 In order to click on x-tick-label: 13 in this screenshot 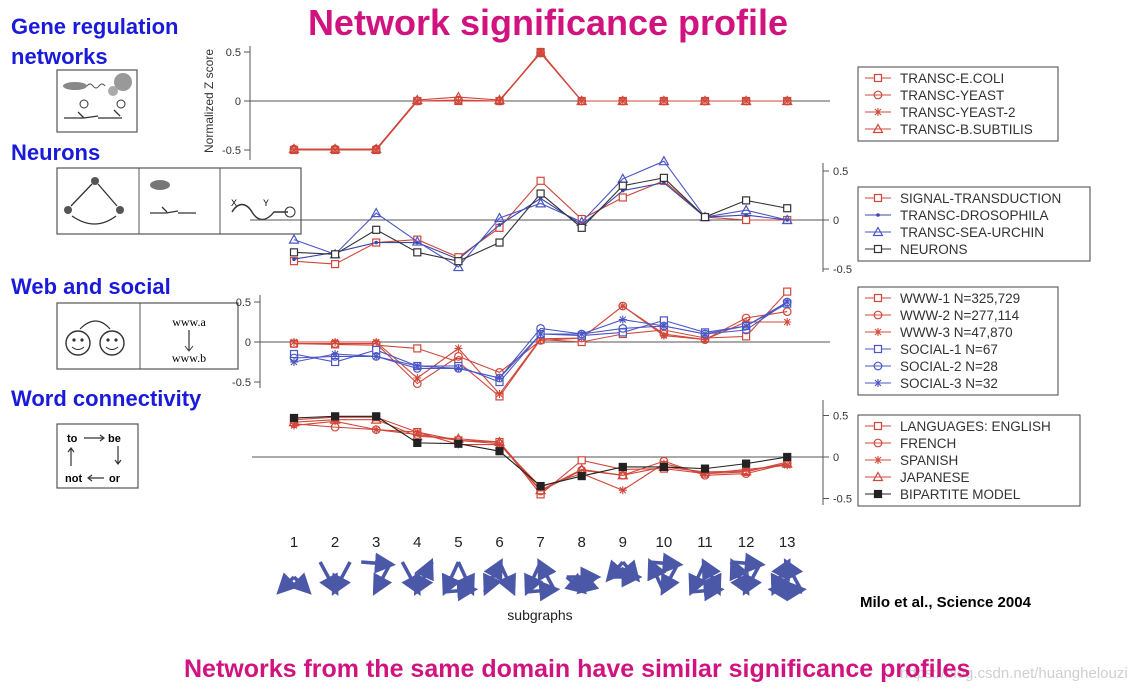, I will do `click(787, 542)`.